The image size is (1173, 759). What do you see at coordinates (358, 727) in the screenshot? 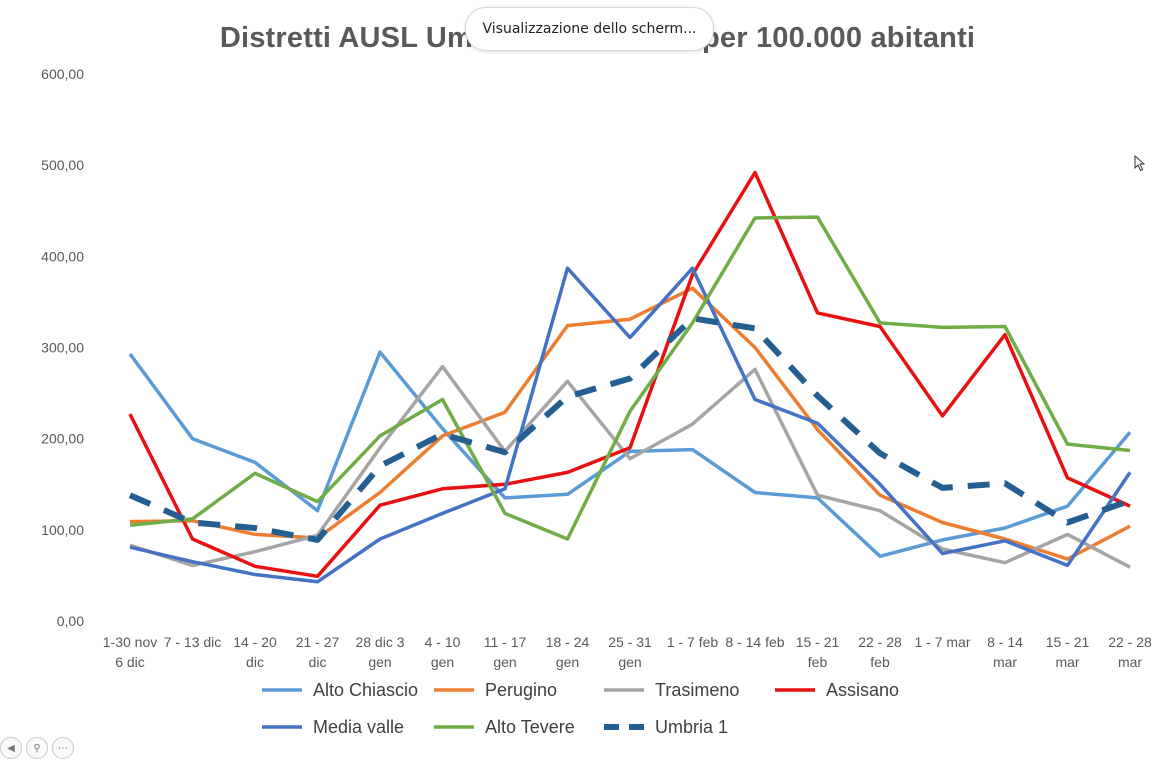
I see `legend-label: Media valle` at bounding box center [358, 727].